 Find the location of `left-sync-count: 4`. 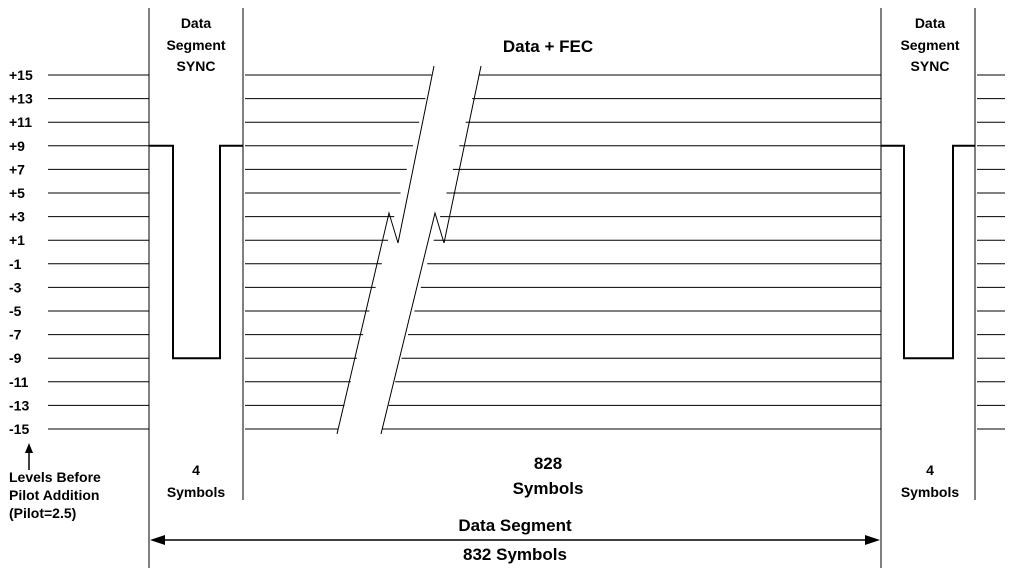

left-sync-count: 4 is located at coordinates (196, 470).